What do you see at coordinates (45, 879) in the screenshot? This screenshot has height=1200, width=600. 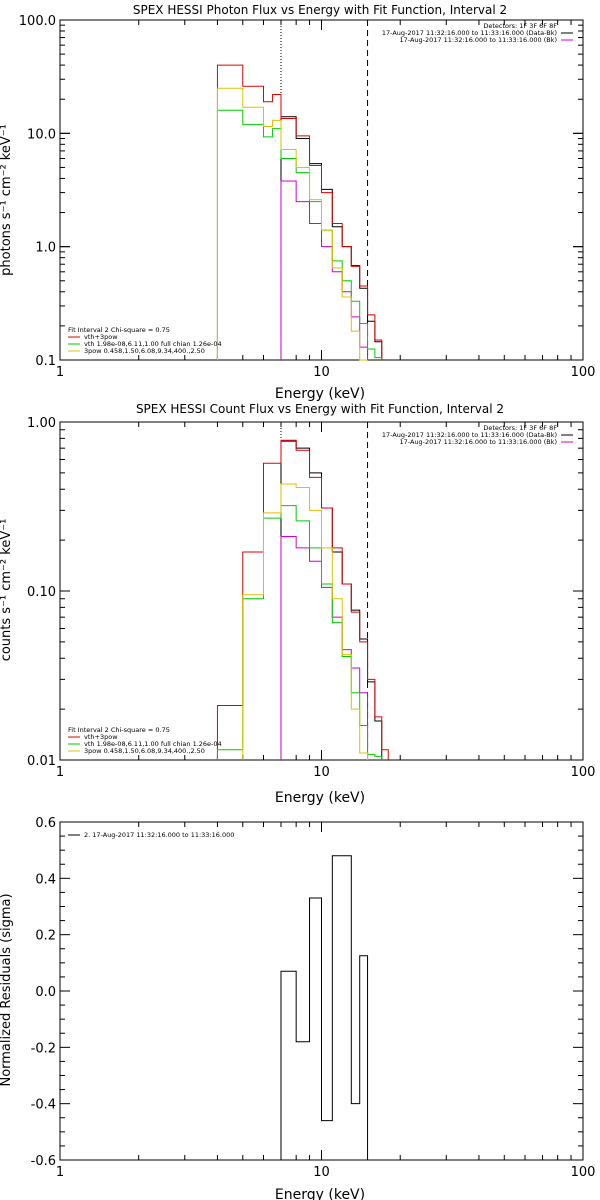 I see `residuals-y-tick-label: 0.4` at bounding box center [45, 879].